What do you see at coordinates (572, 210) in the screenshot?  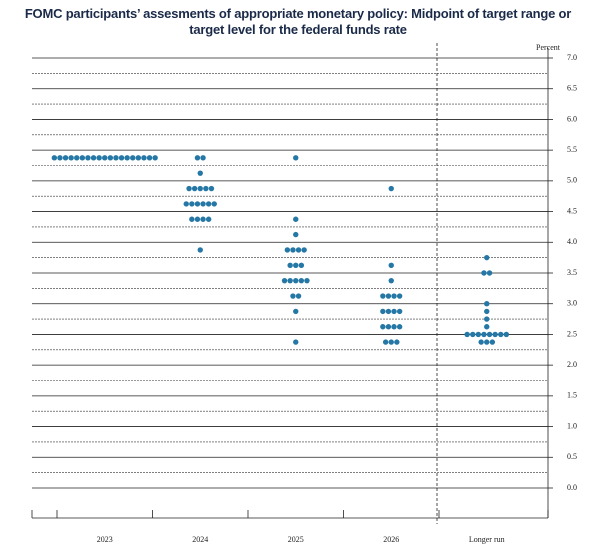 I see `y-tick-label: 4.5` at bounding box center [572, 210].